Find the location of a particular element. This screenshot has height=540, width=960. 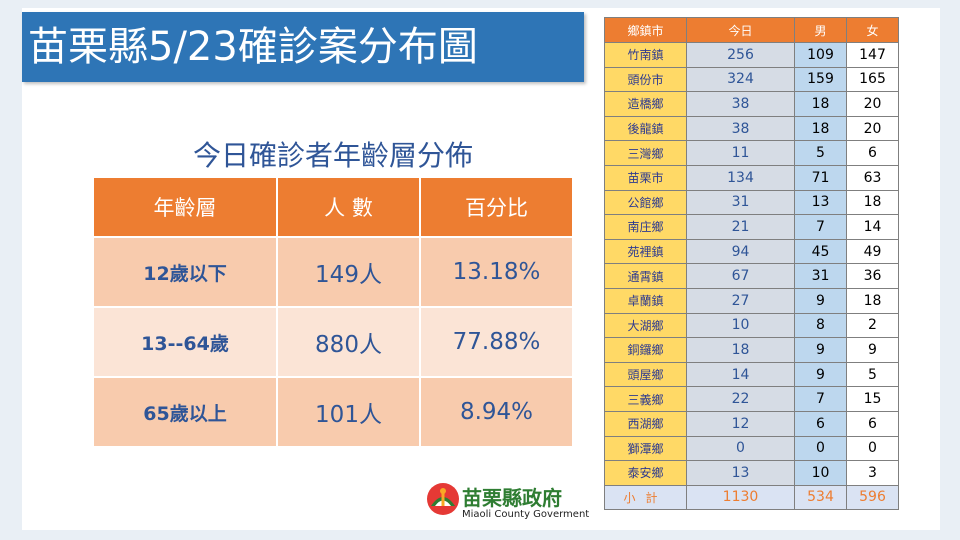

table-row: 竹南鎮 256 109 147 is located at coordinates (751, 55).